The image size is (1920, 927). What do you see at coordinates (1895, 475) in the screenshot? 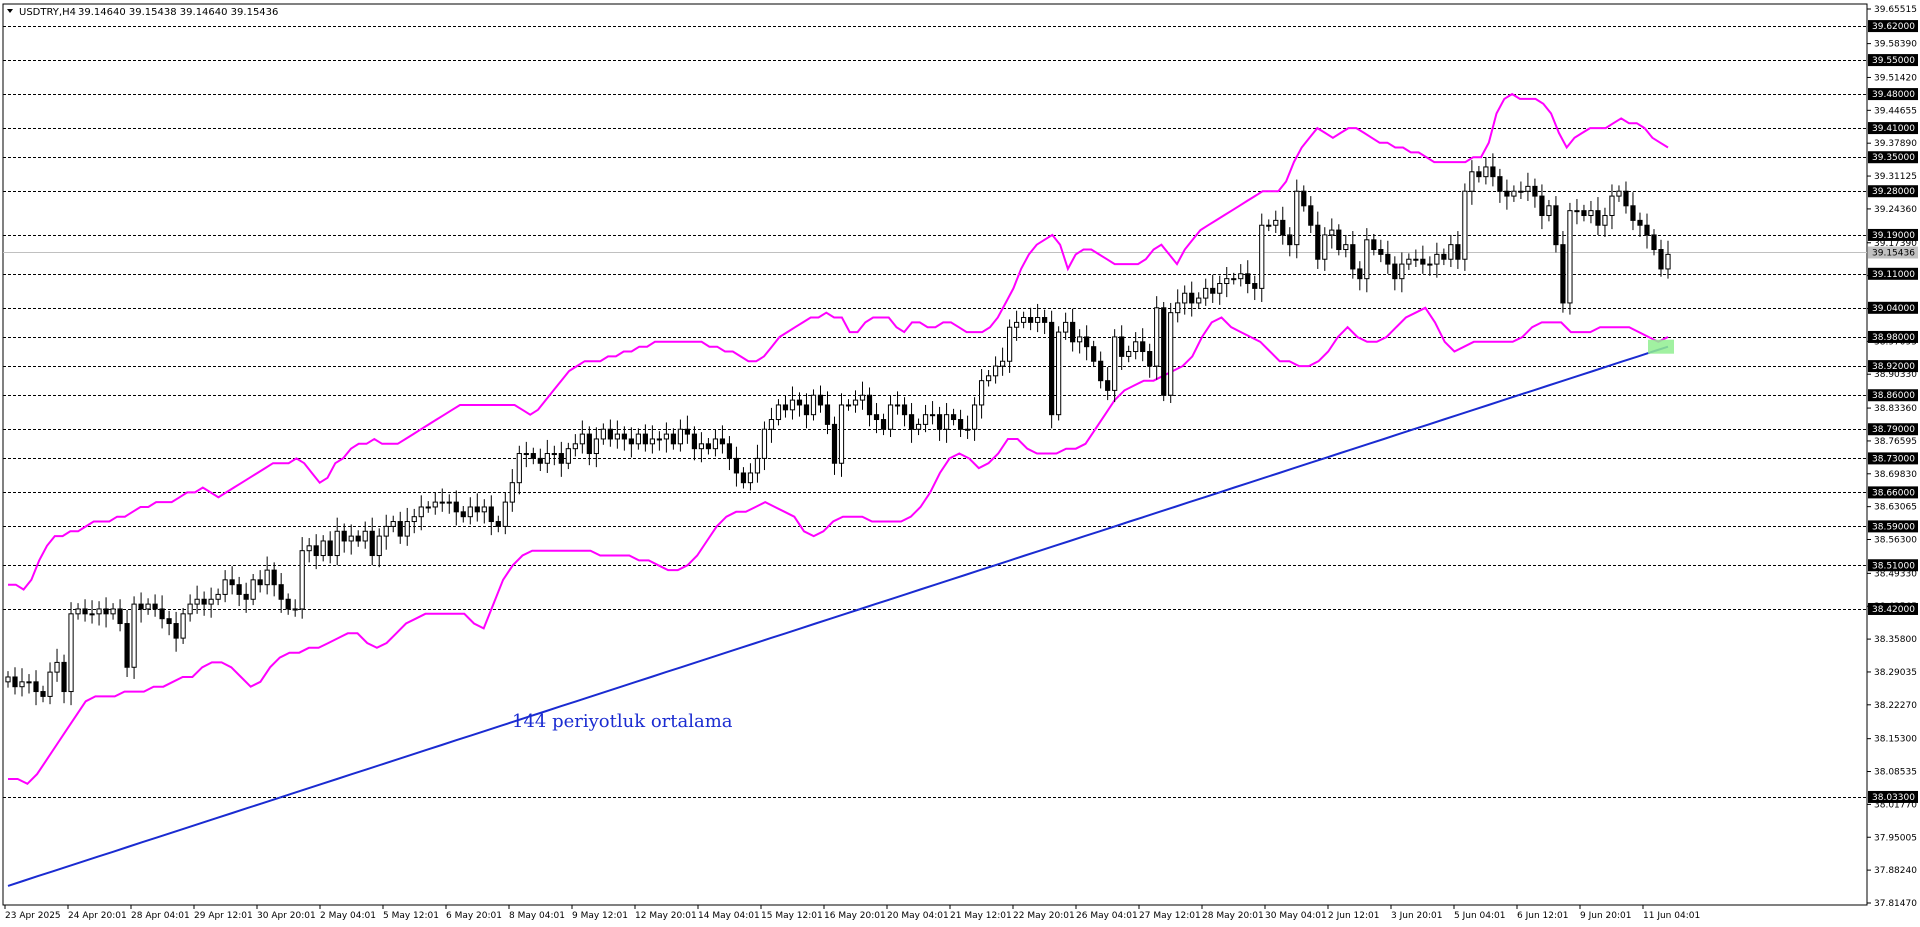
I see `y-tick-label: 38.69830` at bounding box center [1895, 475].